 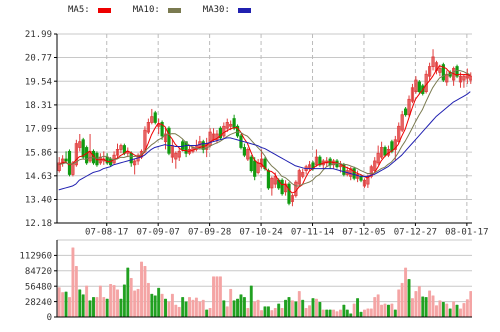 What do you see at coordinates (38, 201) in the screenshot?
I see `y-tick-label: 13.40` at bounding box center [38, 201].